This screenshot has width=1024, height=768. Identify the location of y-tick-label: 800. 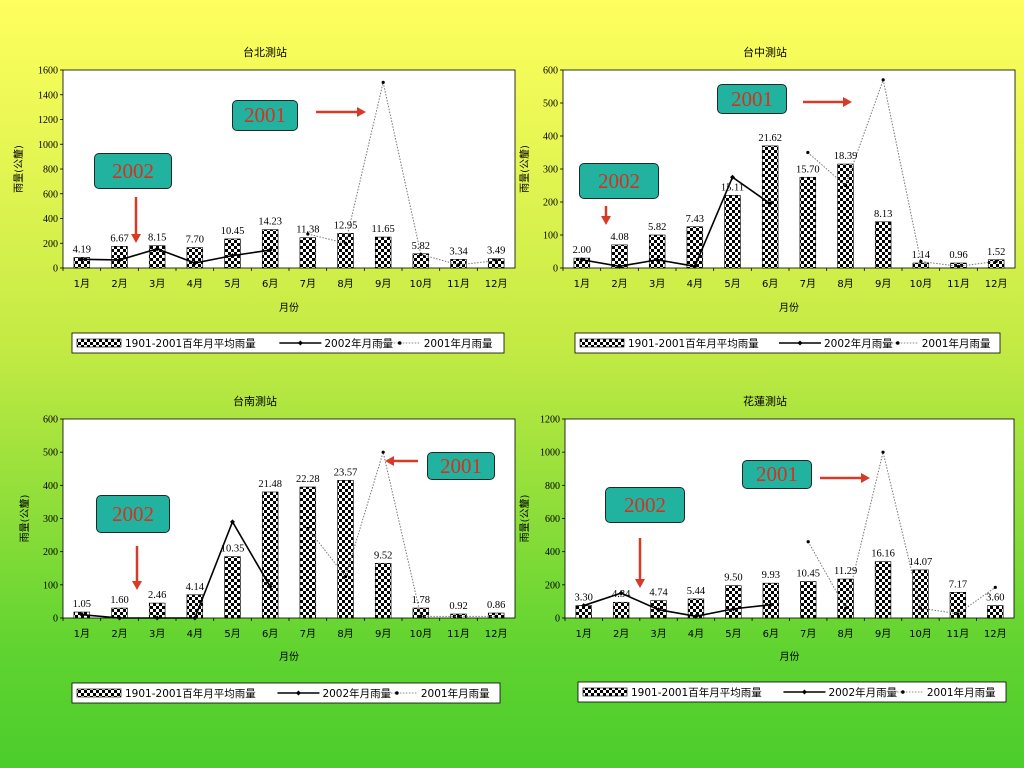
(552, 486).